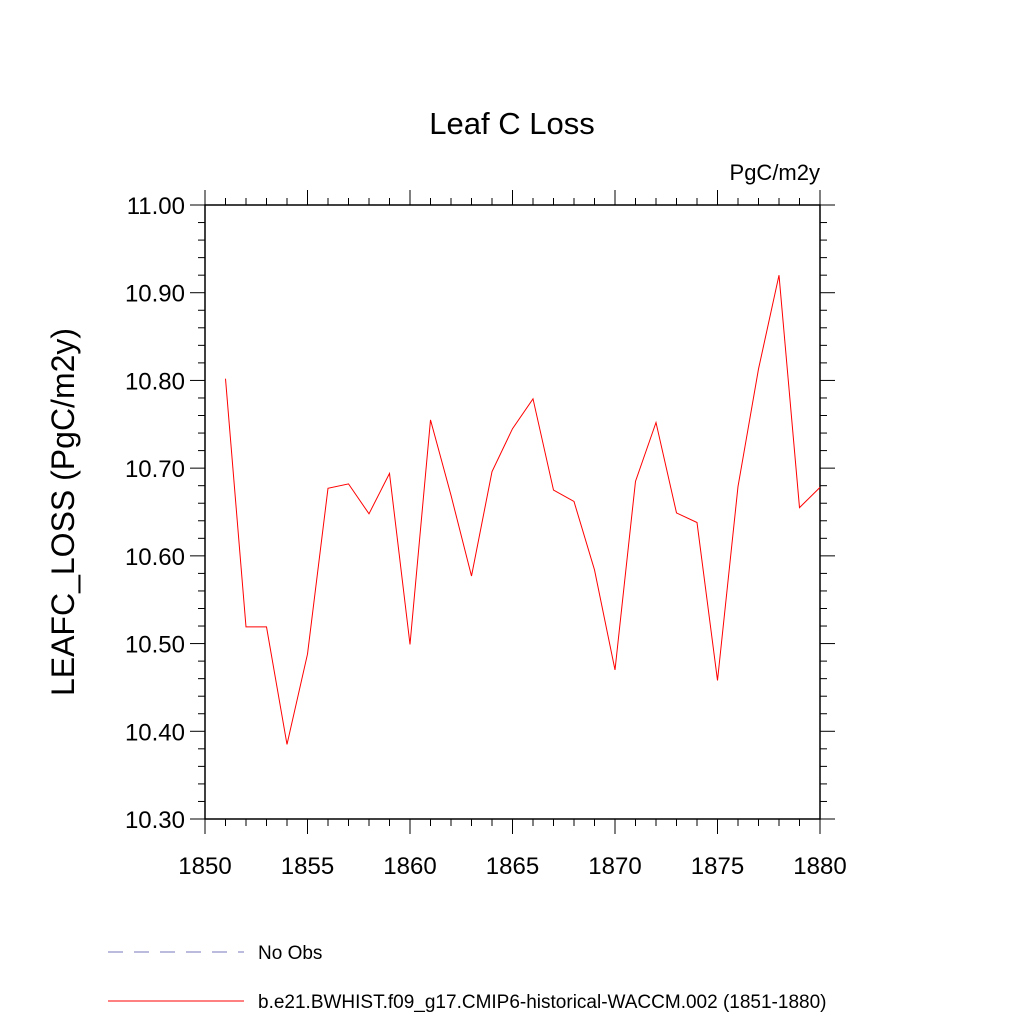  I want to click on y-tick-label: 10.40, so click(155, 732).